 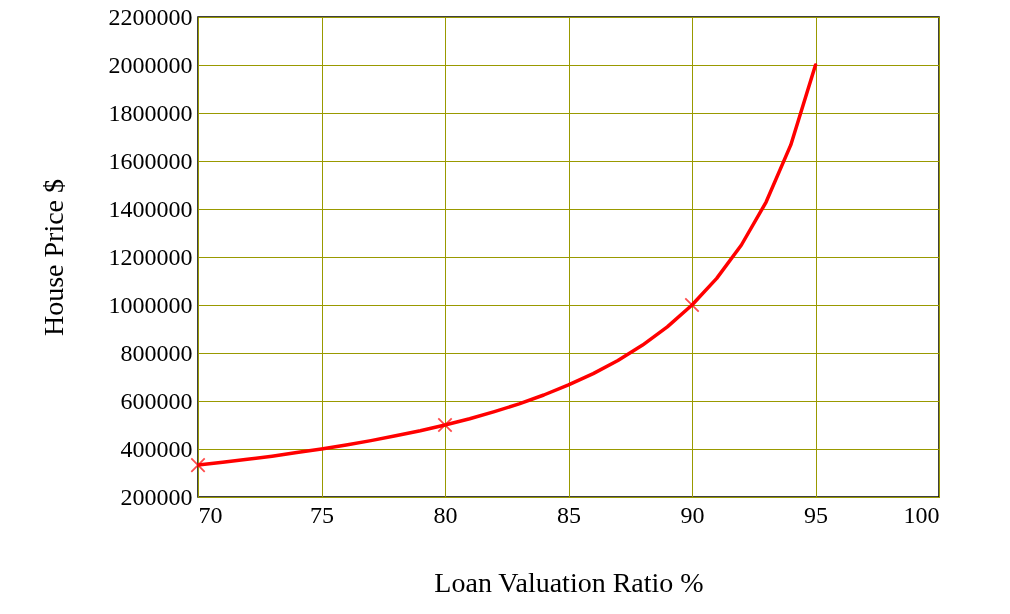 What do you see at coordinates (210, 514) in the screenshot?
I see `x-tick-label: 70` at bounding box center [210, 514].